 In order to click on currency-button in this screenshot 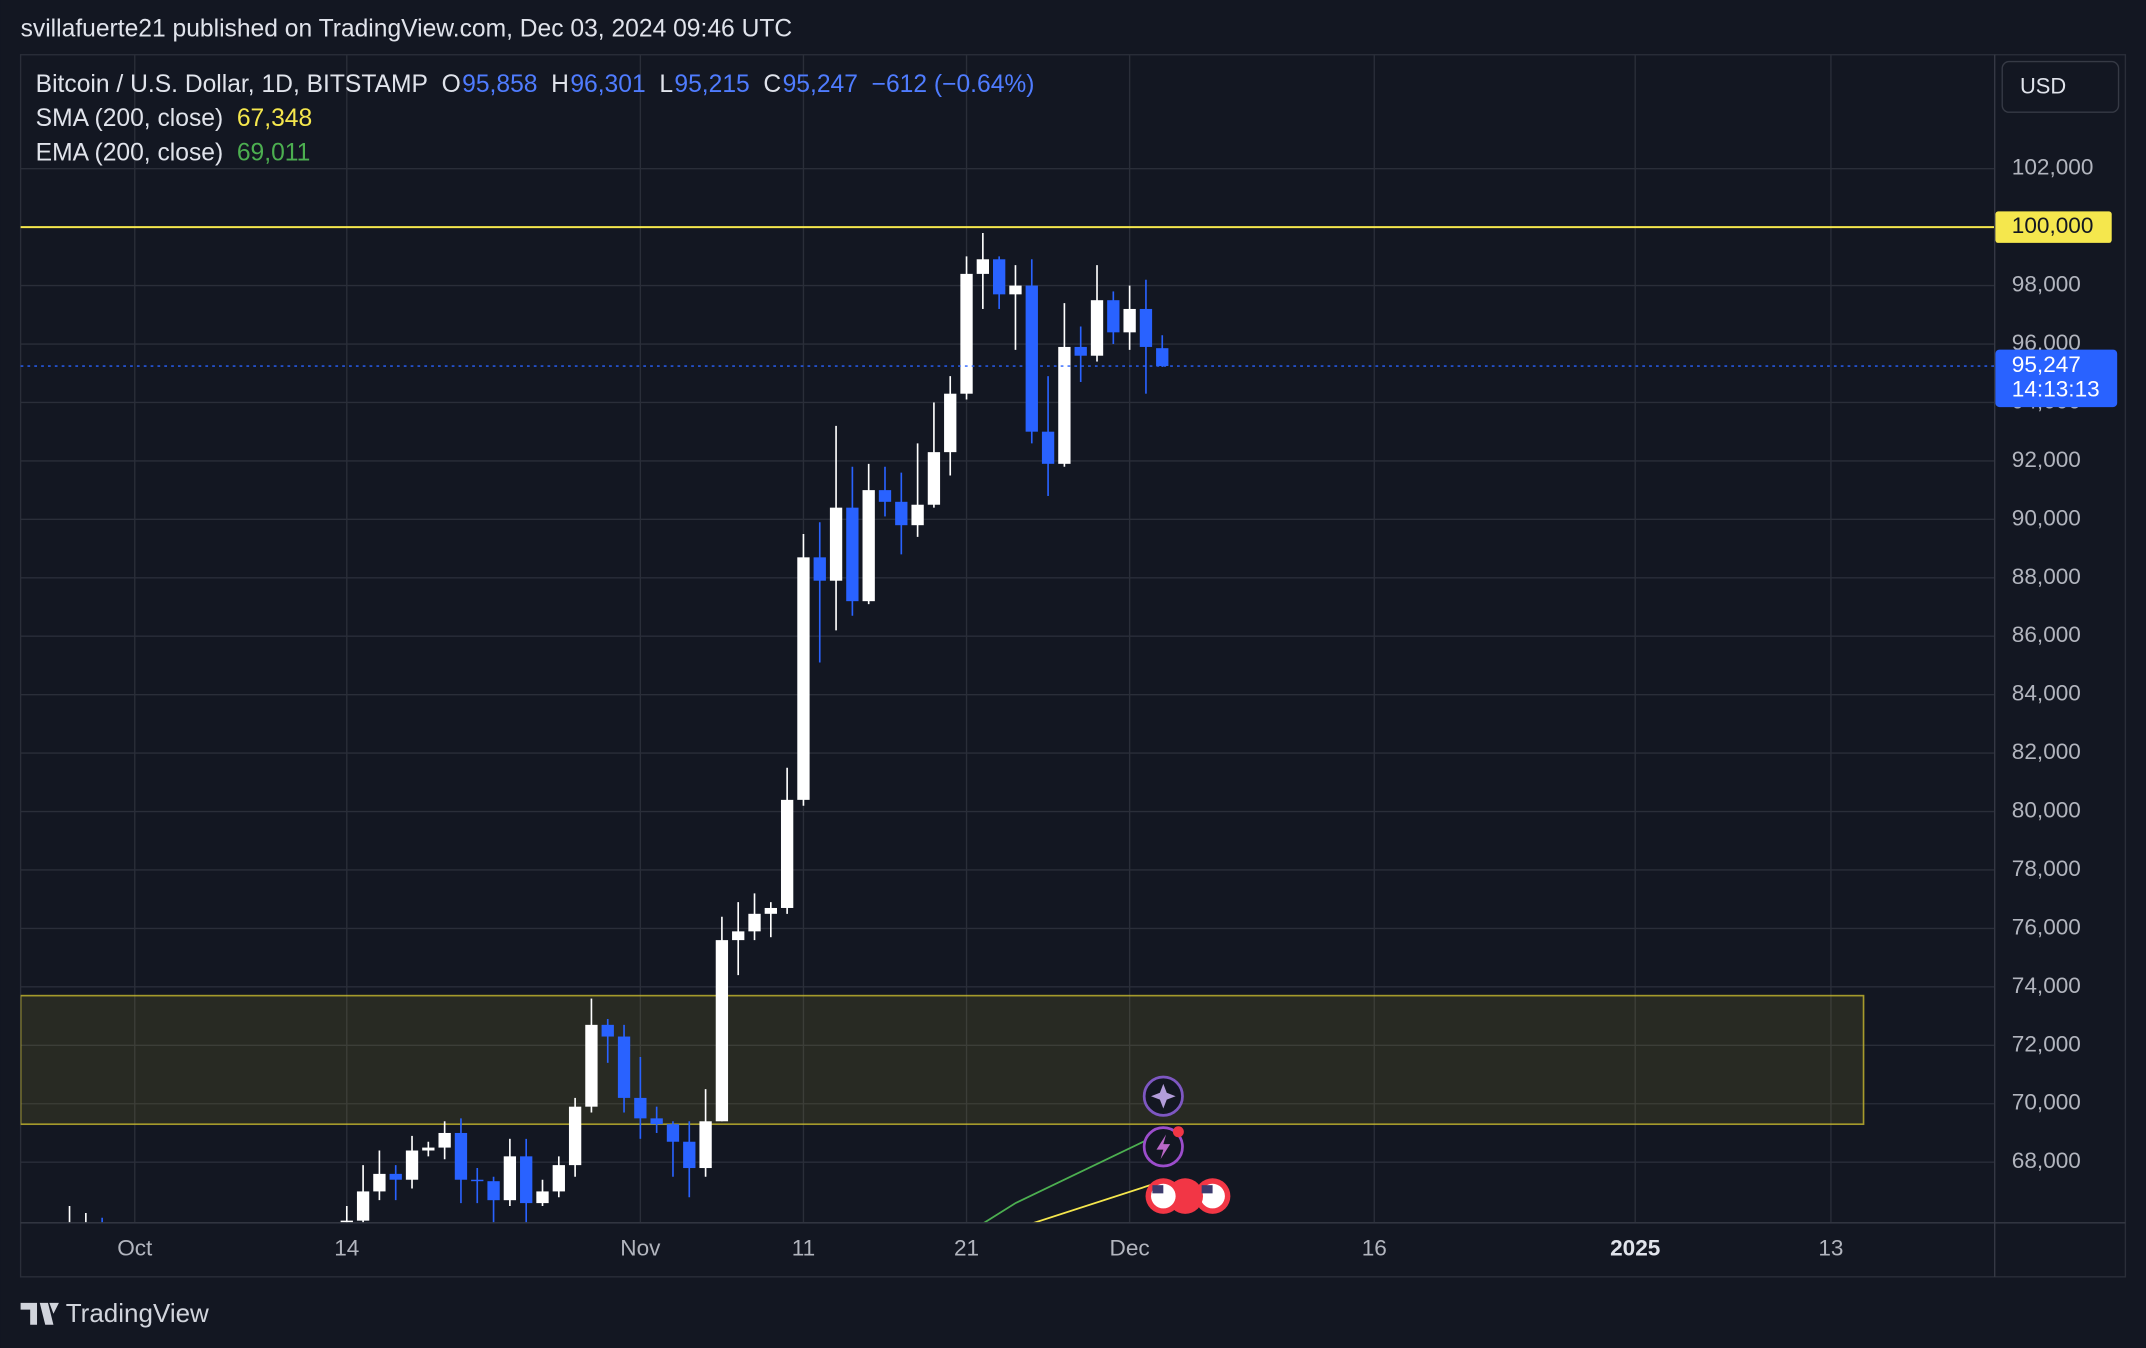, I will do `click(2060, 86)`.